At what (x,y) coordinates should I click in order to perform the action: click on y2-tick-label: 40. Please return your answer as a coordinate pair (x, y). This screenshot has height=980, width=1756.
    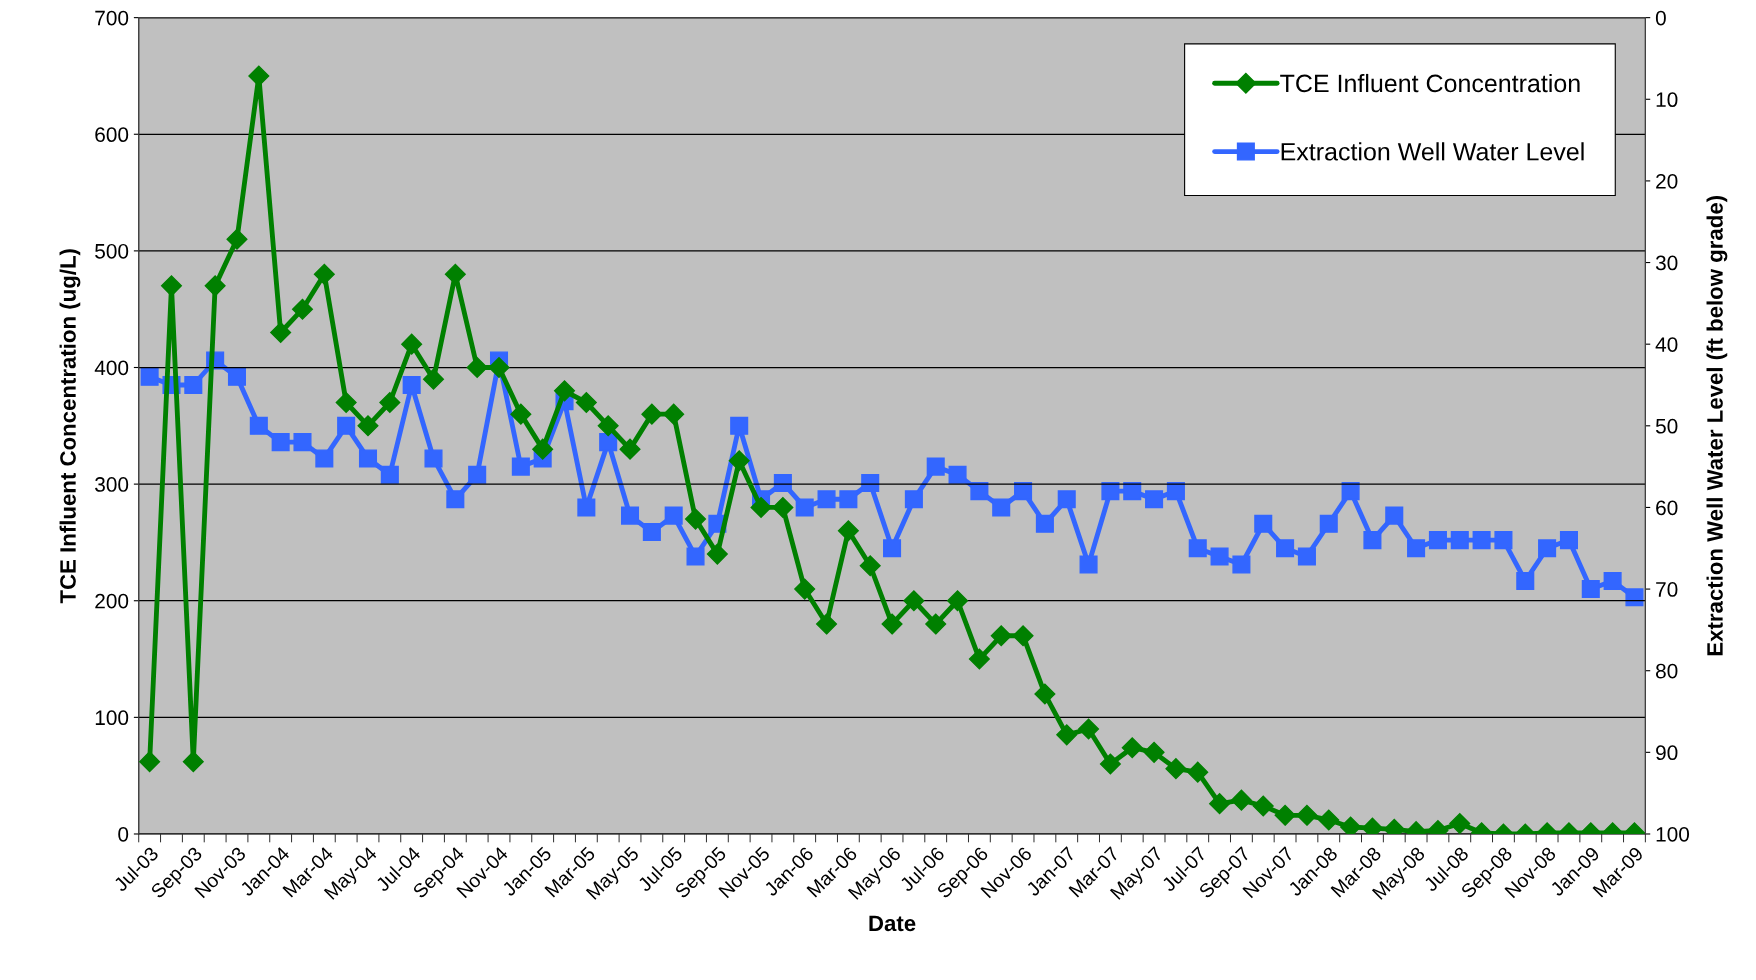
    Looking at the image, I should click on (1666, 344).